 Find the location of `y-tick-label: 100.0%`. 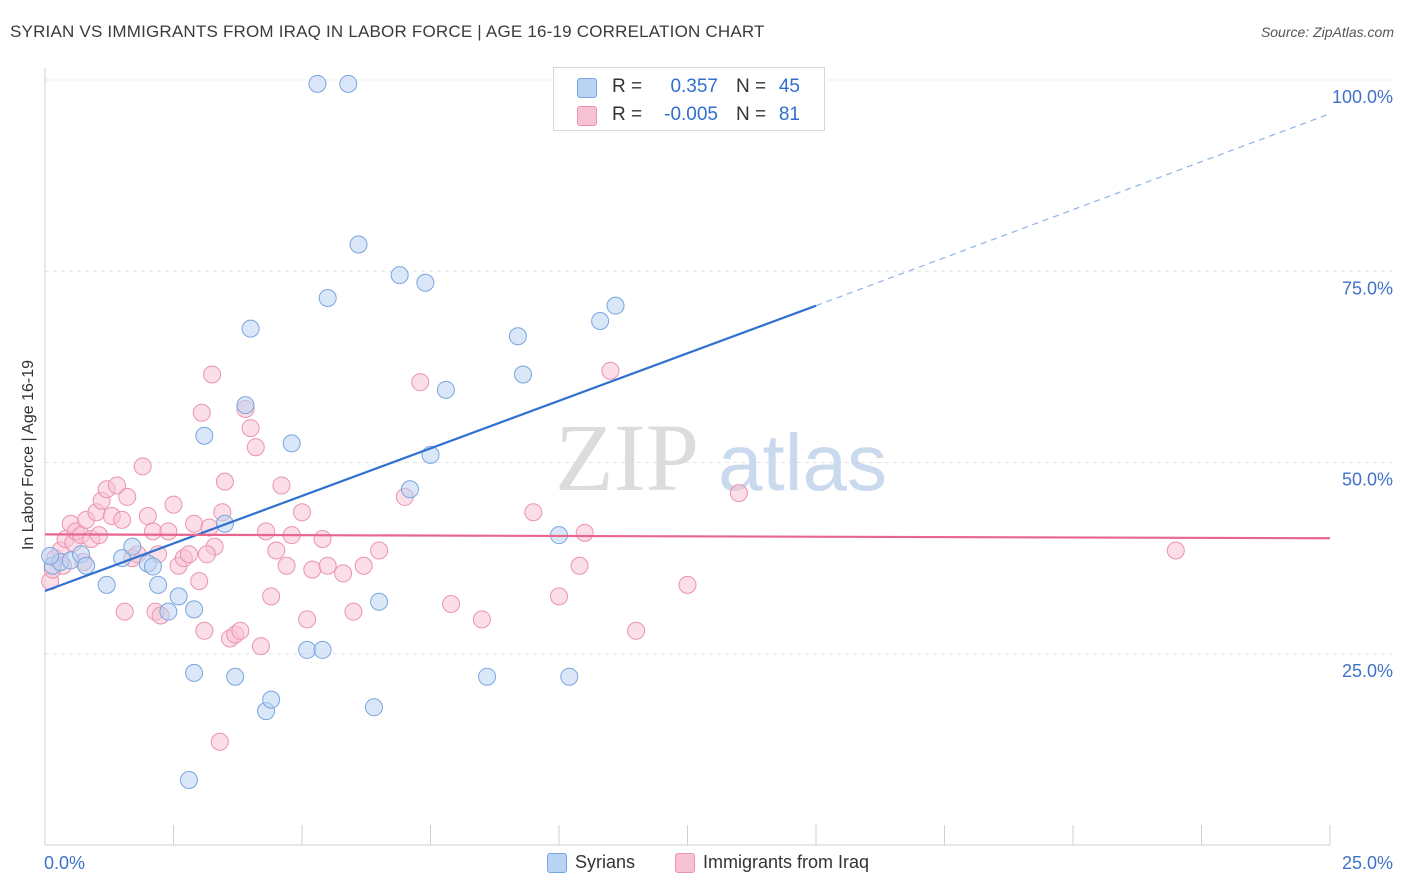

y-tick-label: 100.0% is located at coordinates (1362, 97).